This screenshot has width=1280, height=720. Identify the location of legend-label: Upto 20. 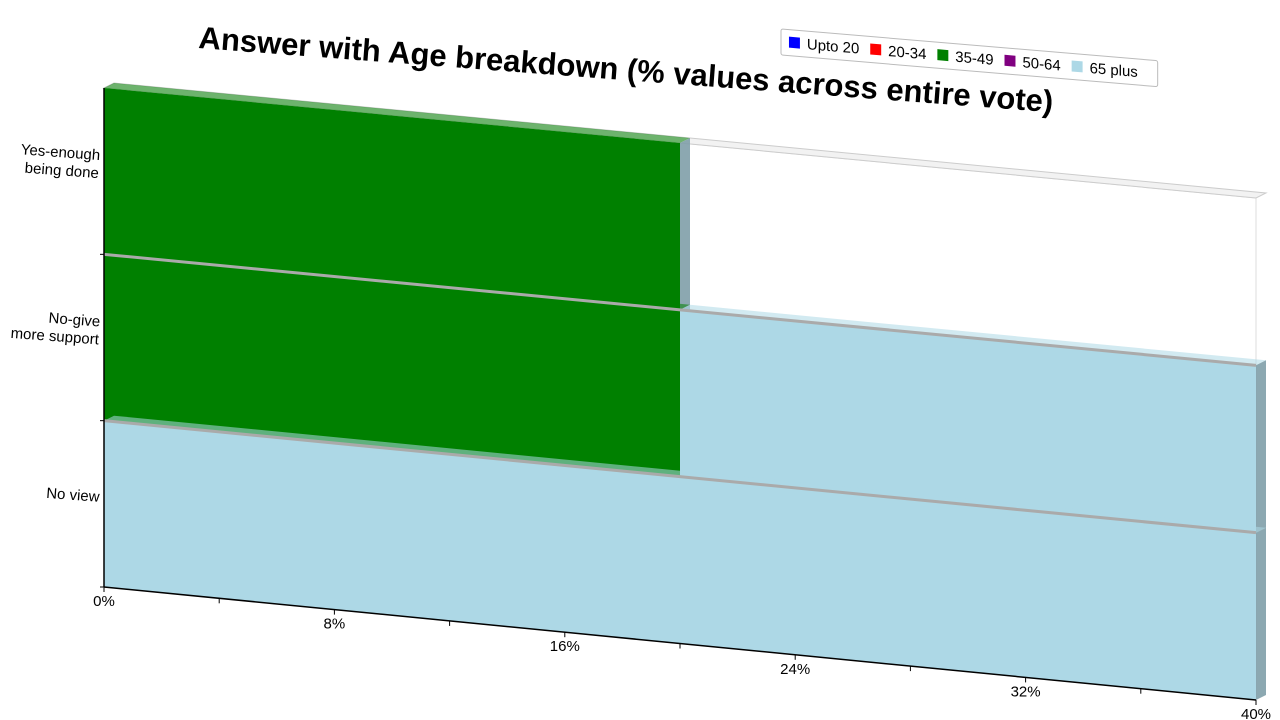
(833, 46).